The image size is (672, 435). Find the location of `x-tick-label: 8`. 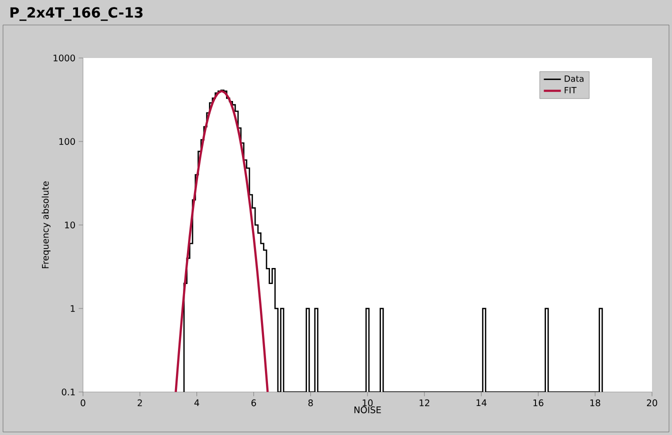

x-tick-label: 8 is located at coordinates (310, 402).